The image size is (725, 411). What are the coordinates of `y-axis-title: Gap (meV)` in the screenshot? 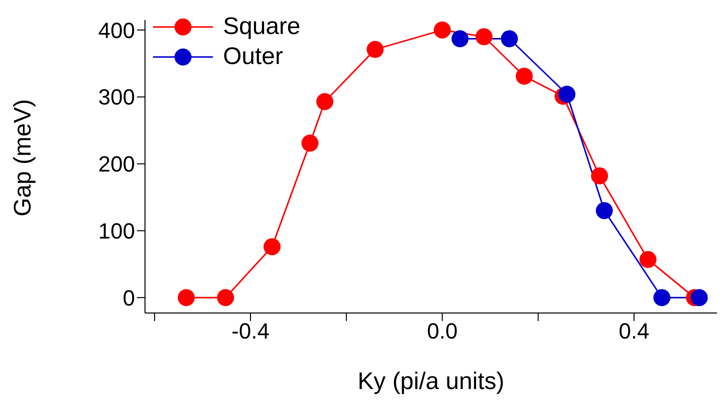 It's located at (23, 157).